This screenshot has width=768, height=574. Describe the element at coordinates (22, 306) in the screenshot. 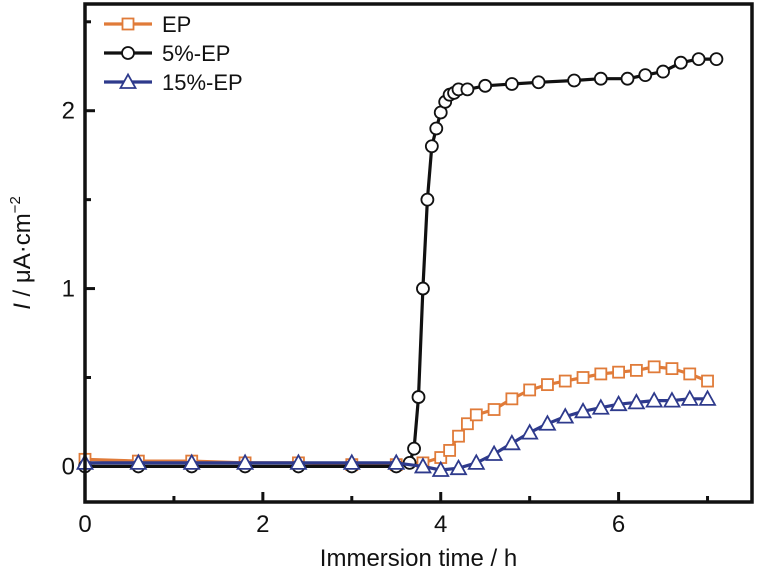

I see `y-axis-symbol: I` at that location.